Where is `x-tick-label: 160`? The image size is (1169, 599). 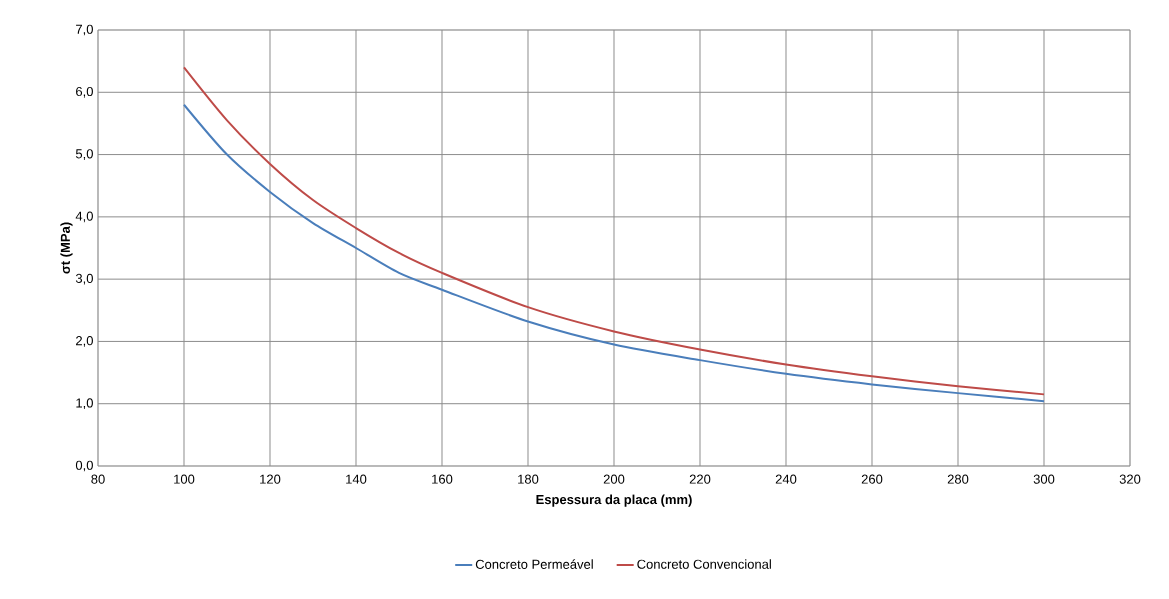 x-tick-label: 160 is located at coordinates (442, 479).